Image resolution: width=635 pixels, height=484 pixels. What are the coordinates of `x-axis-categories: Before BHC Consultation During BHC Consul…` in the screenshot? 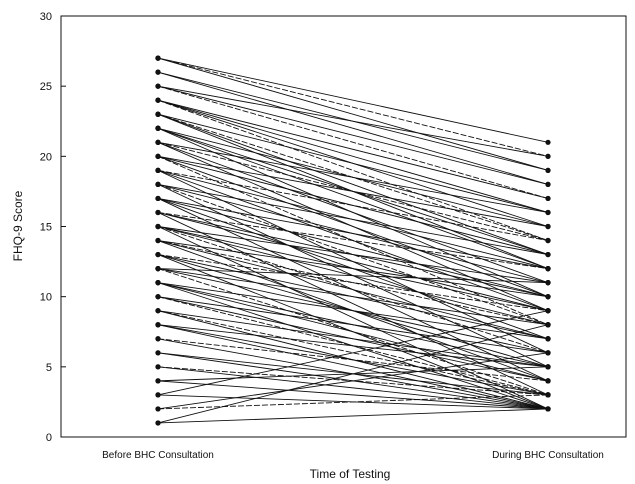 It's located at (353, 455).